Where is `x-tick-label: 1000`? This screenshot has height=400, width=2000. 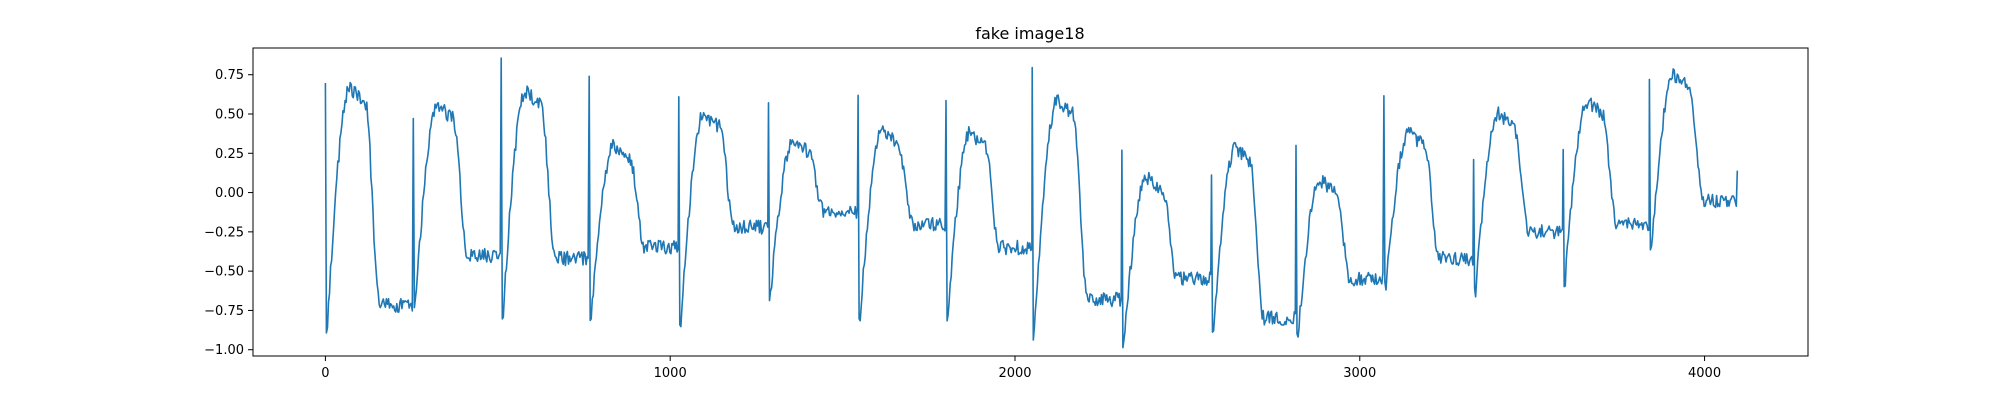
x-tick-label: 1000 is located at coordinates (670, 373).